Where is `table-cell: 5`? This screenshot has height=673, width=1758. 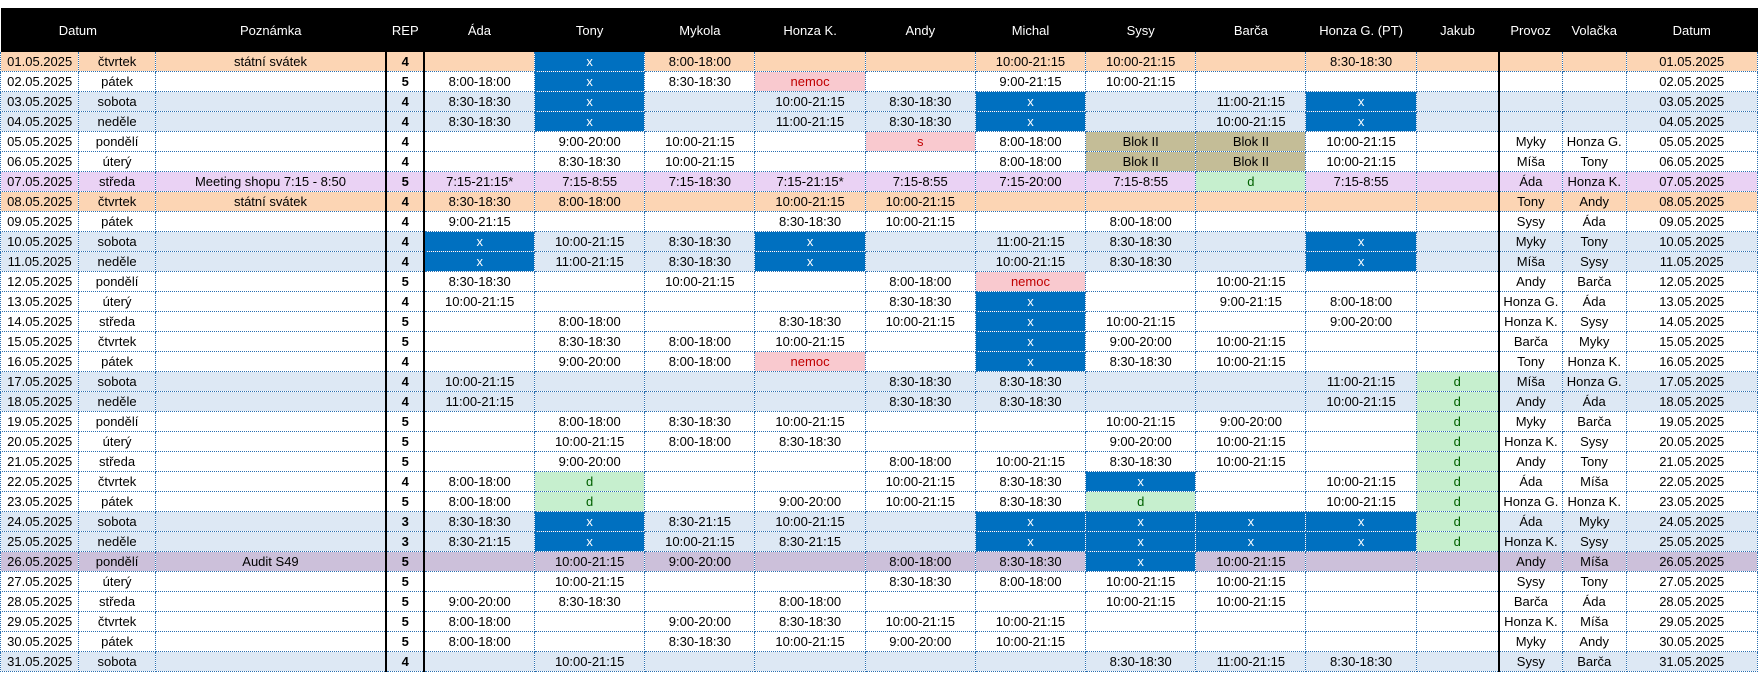
table-cell: 5 is located at coordinates (405, 501).